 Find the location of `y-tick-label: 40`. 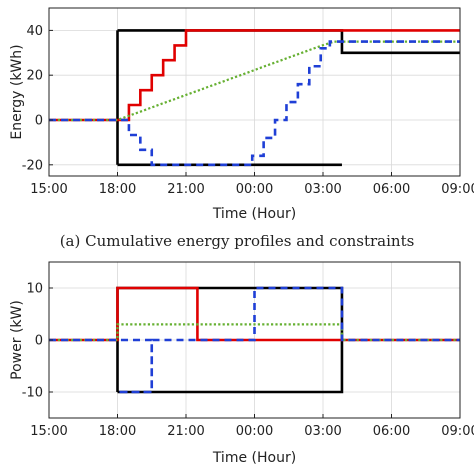

y-tick-label: 40 is located at coordinates (34, 31).